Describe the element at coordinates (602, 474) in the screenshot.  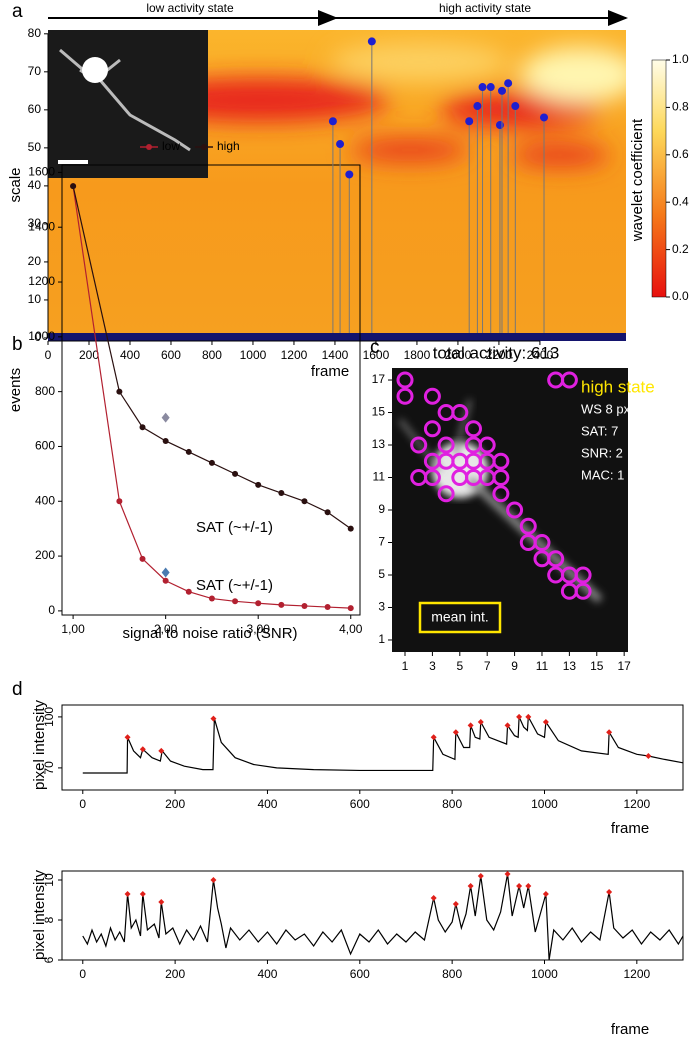
I see `parameter-label: MAC: 1` at that location.